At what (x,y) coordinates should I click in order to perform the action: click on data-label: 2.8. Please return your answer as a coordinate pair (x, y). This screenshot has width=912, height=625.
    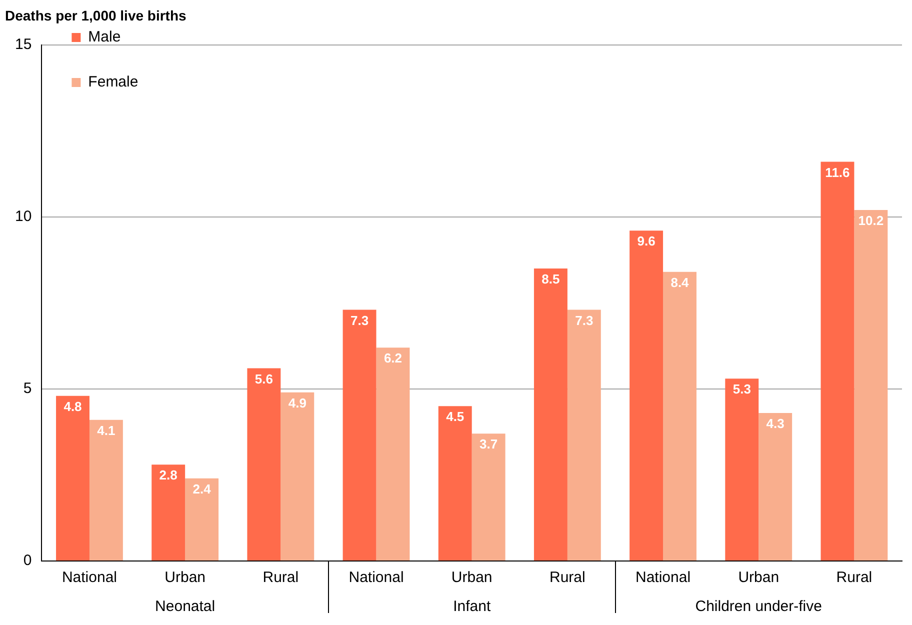
    Looking at the image, I should click on (168, 475).